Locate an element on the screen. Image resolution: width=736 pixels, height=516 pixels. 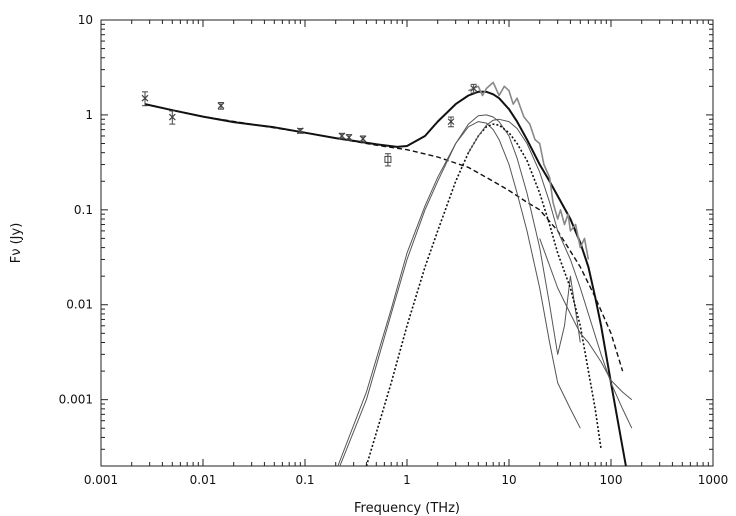
x-tick-label: 0.001 is located at coordinates (101, 480).